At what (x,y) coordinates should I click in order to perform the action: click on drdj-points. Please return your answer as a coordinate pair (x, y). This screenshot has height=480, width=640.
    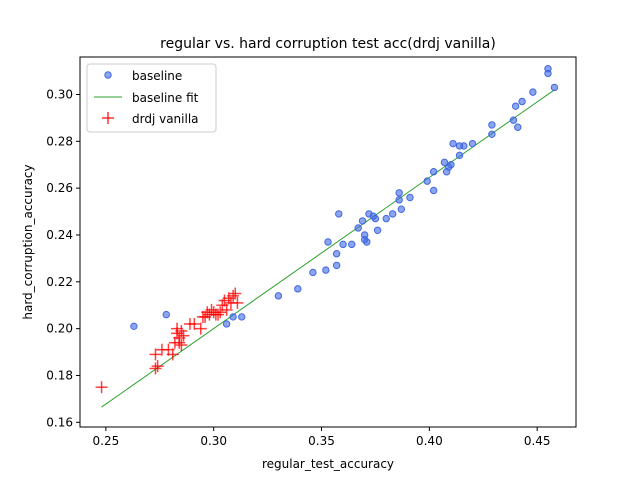
    Looking at the image, I should click on (169, 340).